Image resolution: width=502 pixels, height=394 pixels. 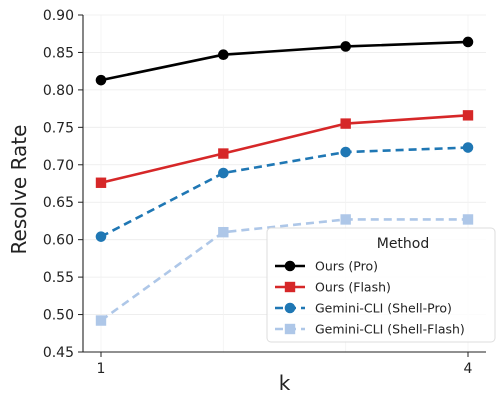 I want to click on legend-entry-ours-pro: Ours (Pro), so click(x=326, y=266).